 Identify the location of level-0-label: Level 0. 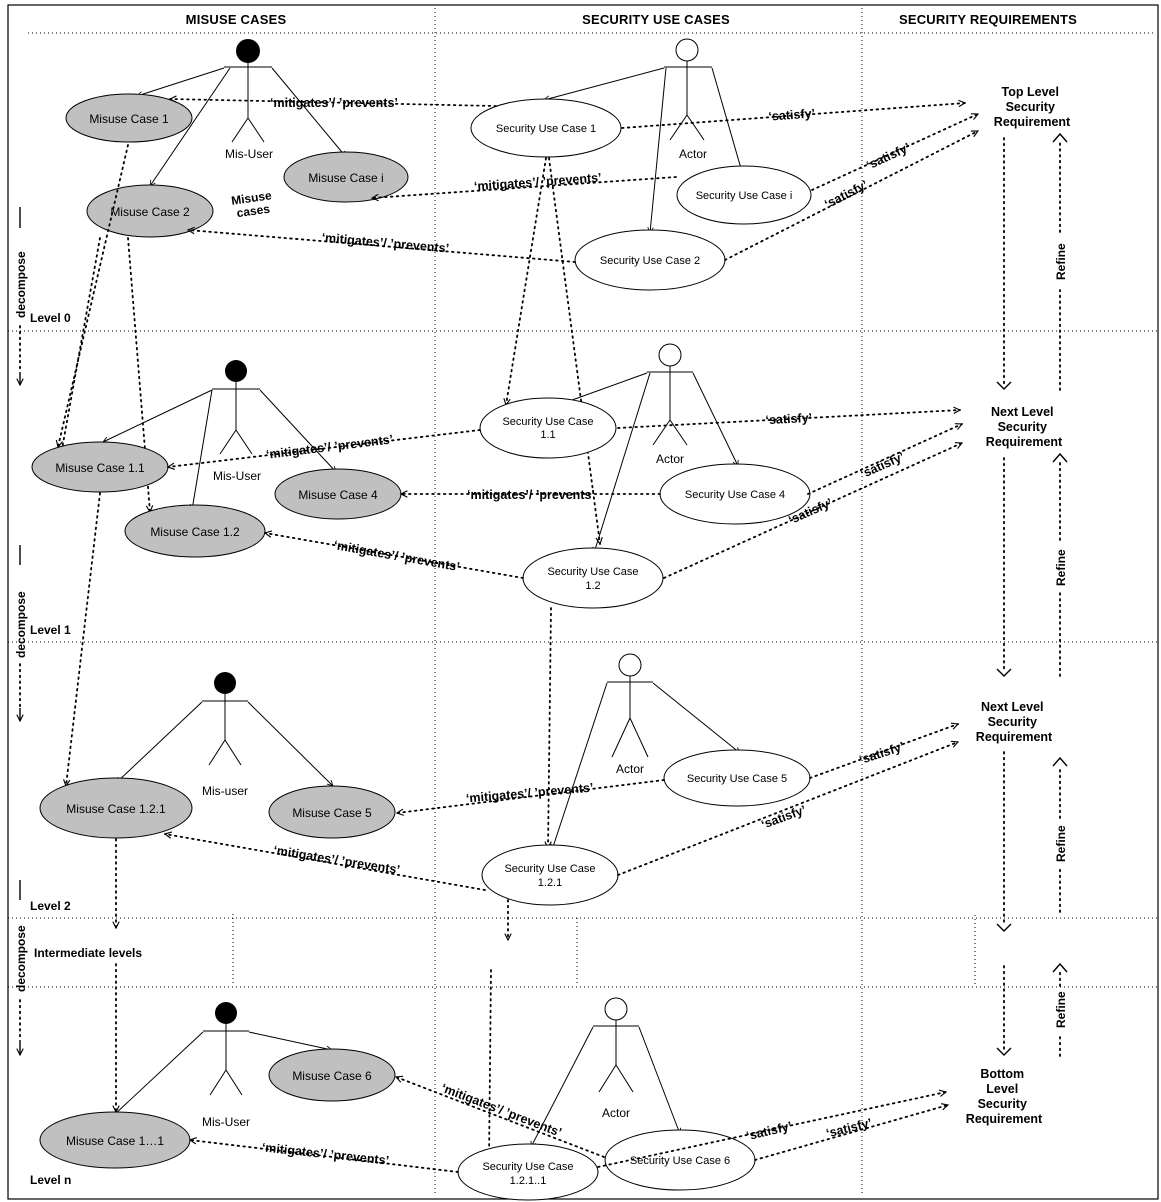
(50, 318).